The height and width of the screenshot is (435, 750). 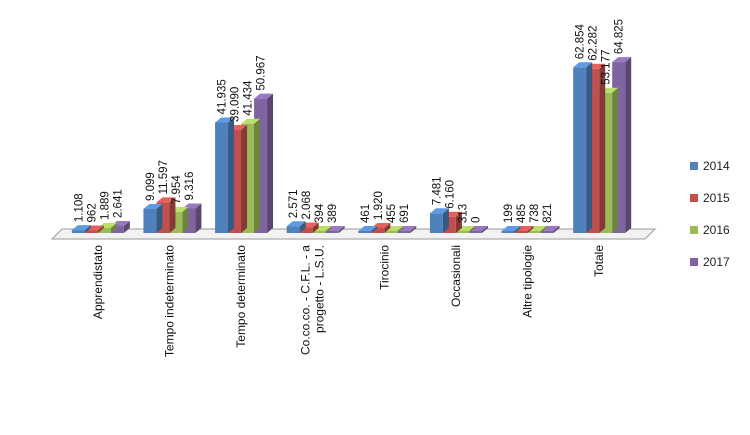 What do you see at coordinates (353, 234) in the screenshot?
I see `chart-floor` at bounding box center [353, 234].